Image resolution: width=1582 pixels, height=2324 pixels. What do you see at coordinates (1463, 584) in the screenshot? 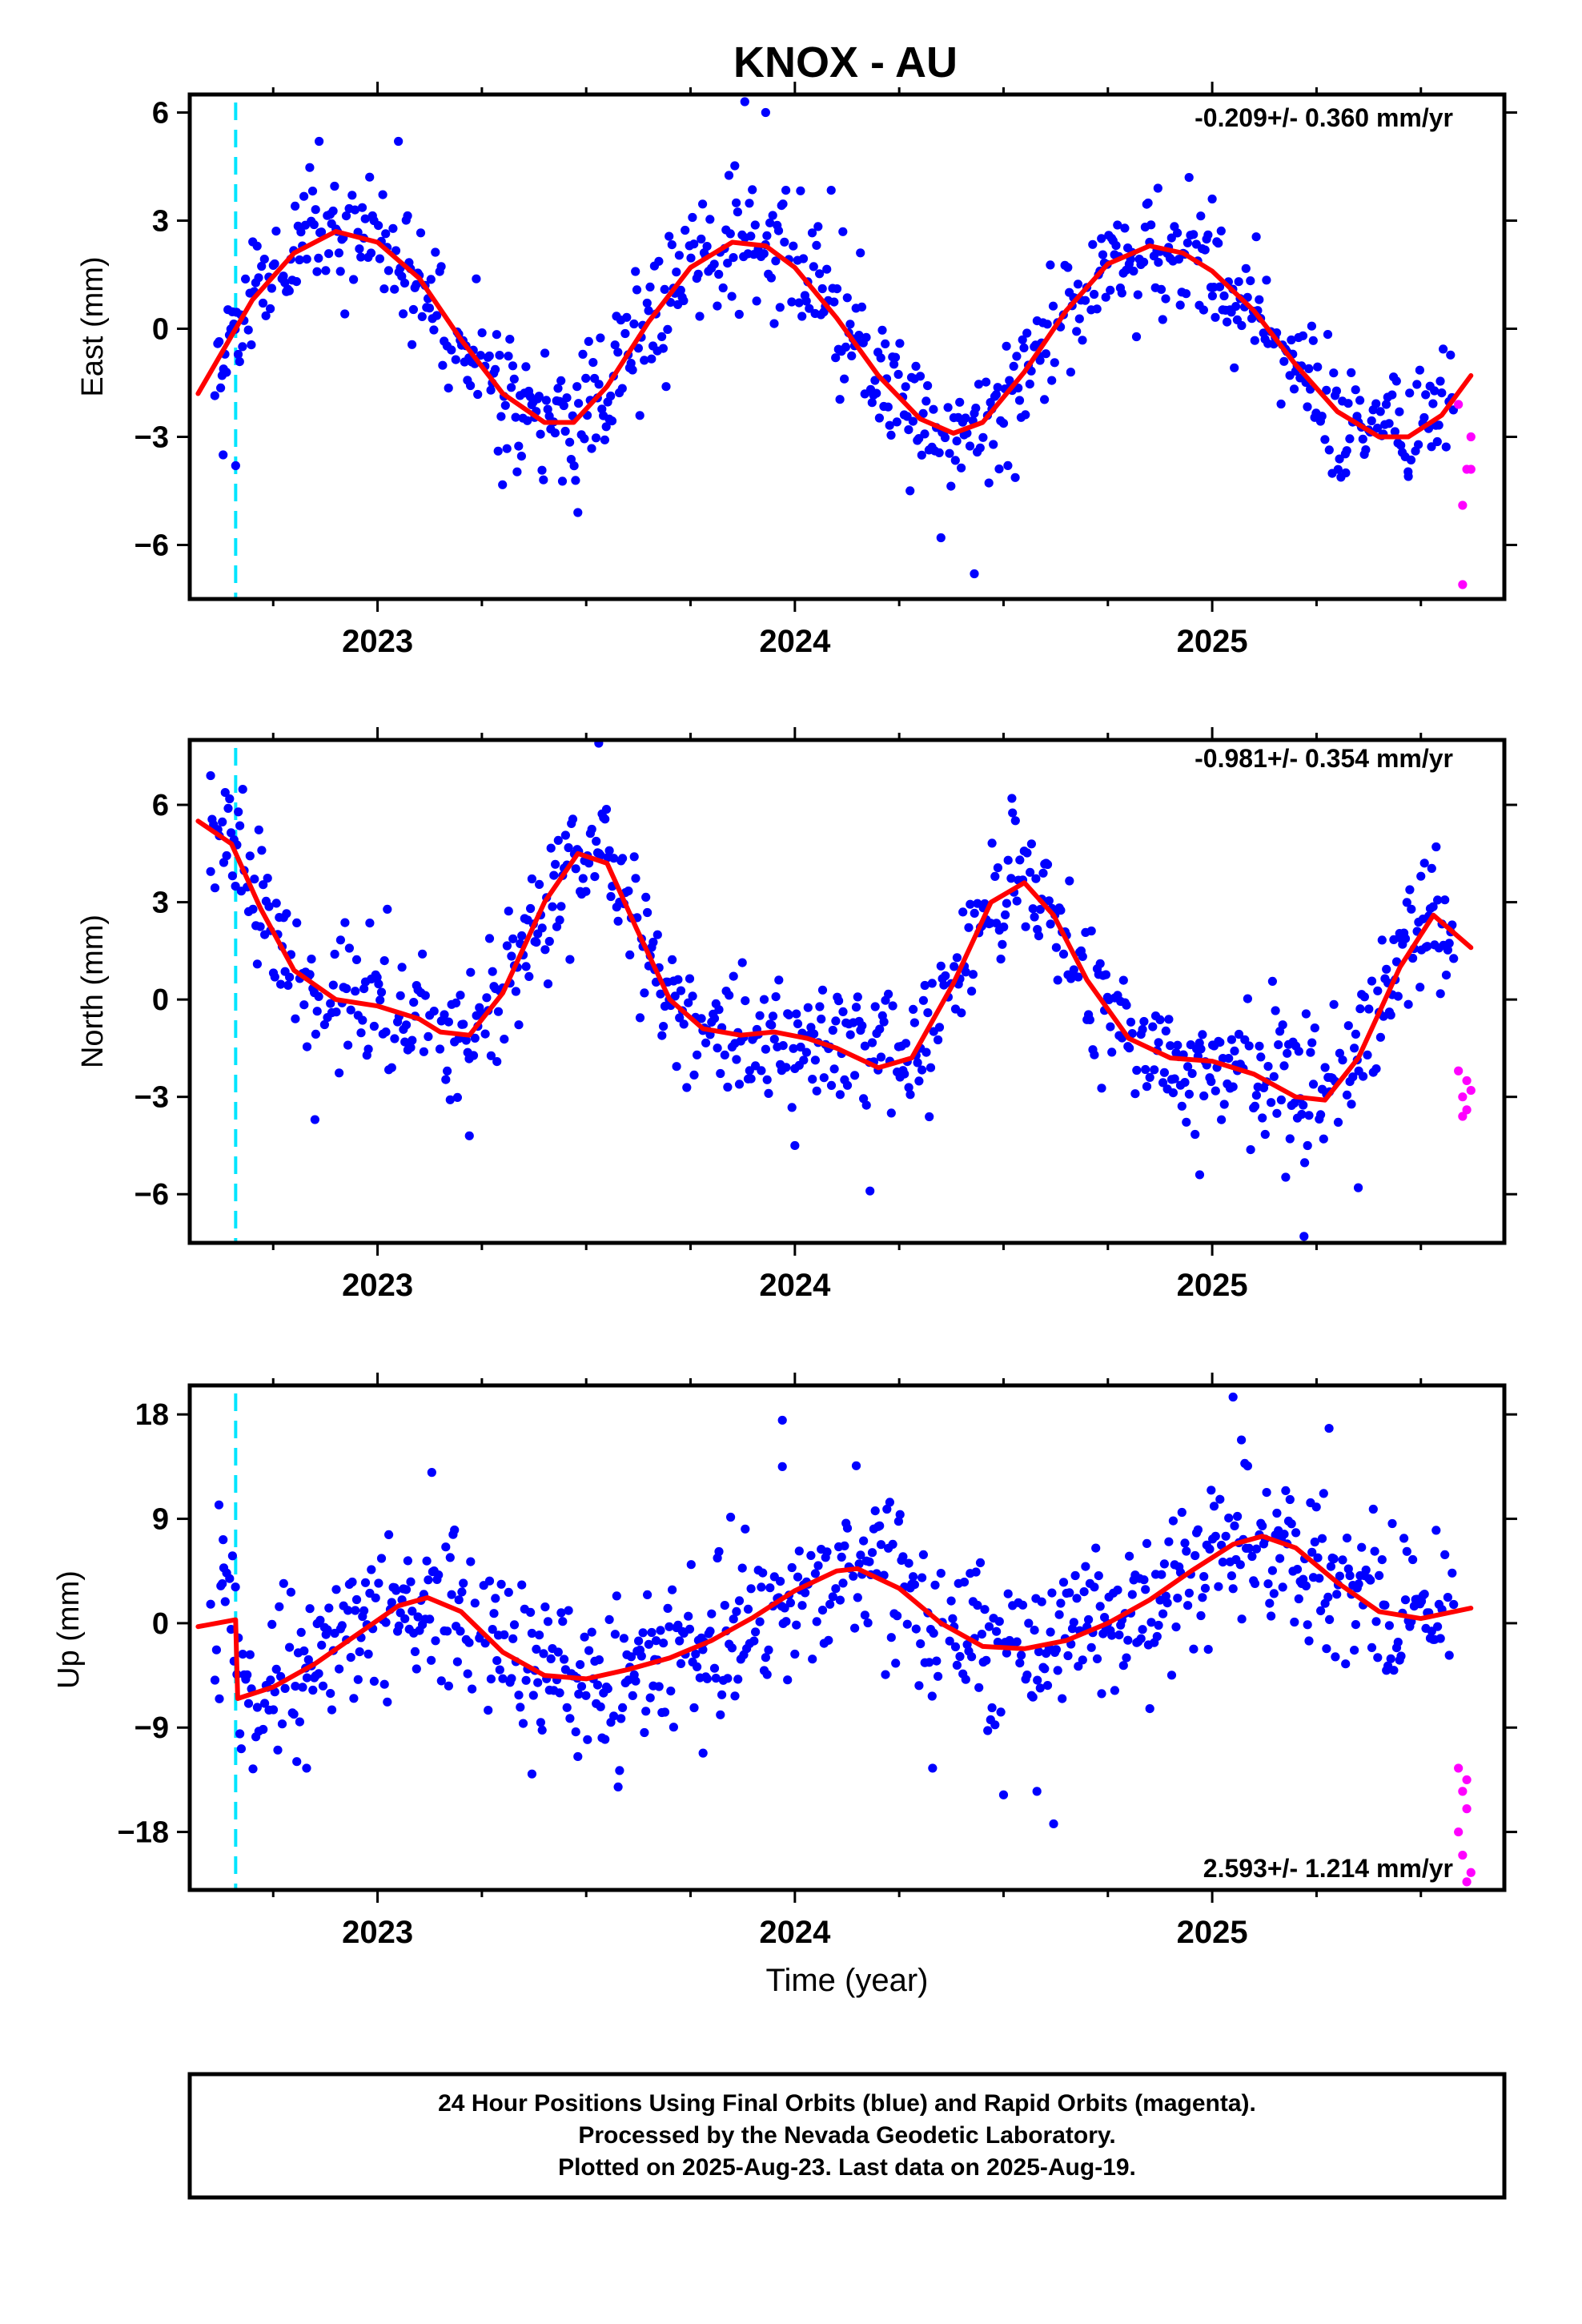
I see `east-rapid-orbit-point` at bounding box center [1463, 584].